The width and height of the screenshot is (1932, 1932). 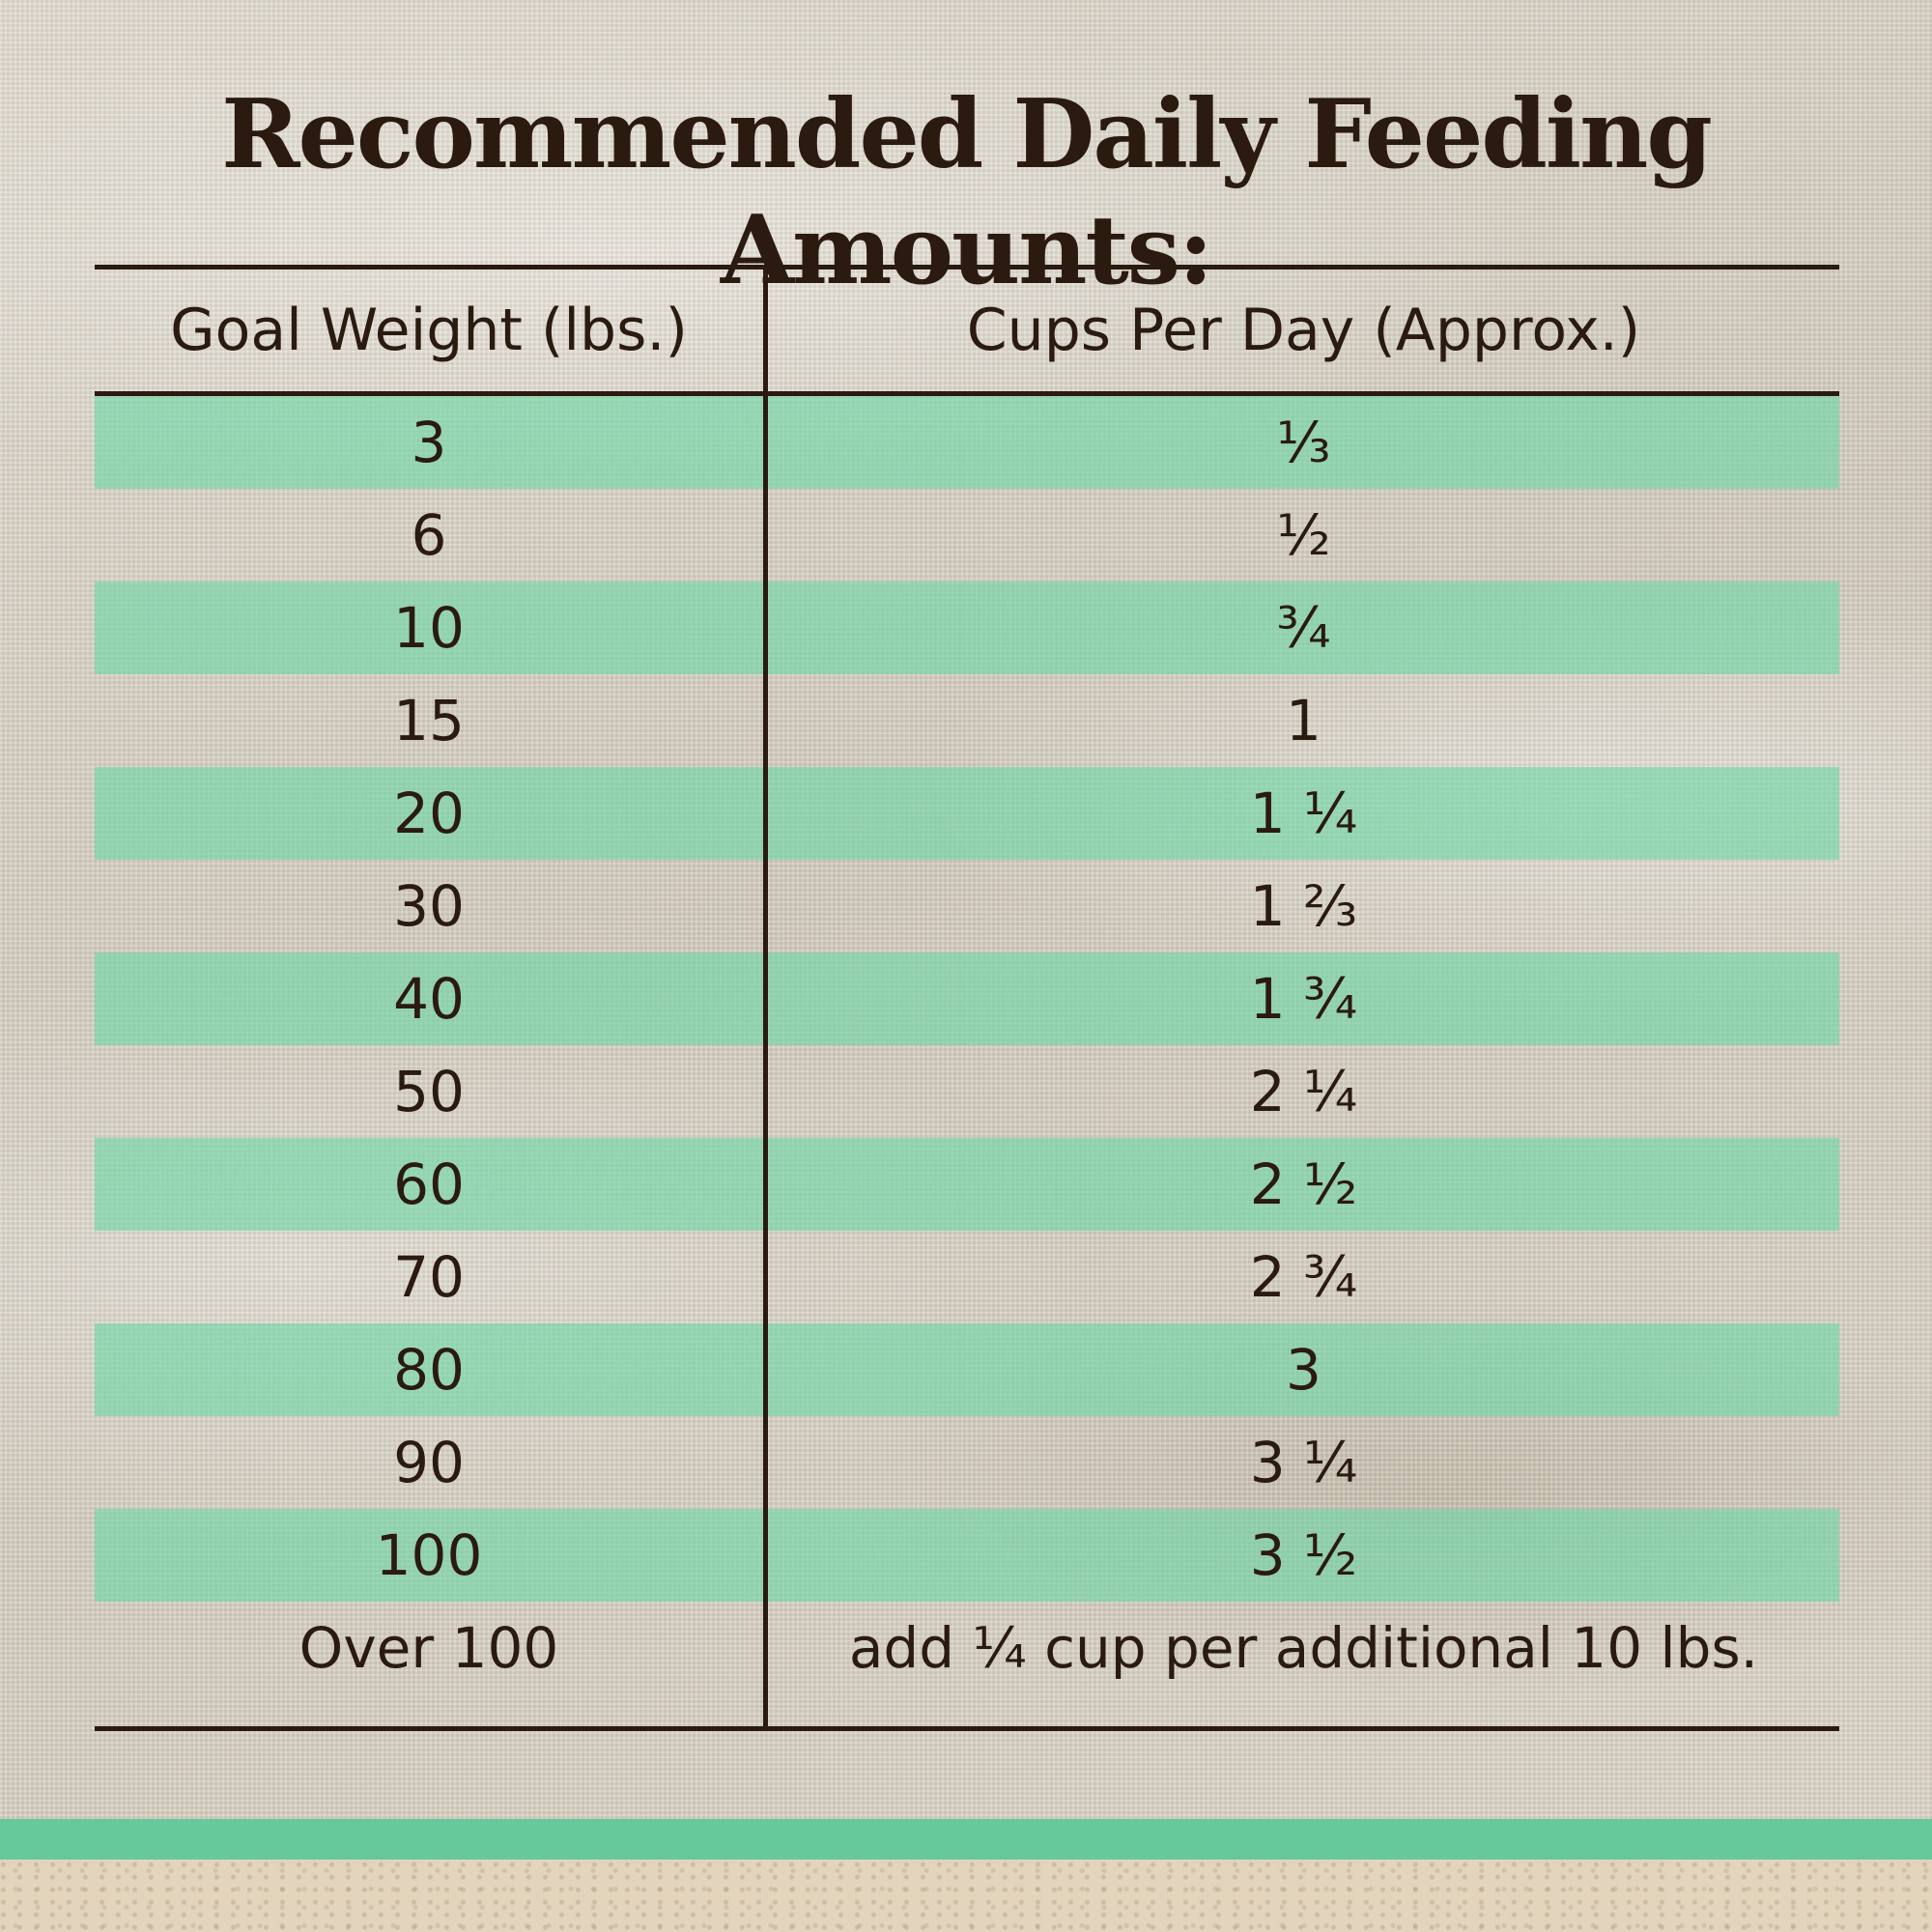 I want to click on cups-cell: 1 ¾, so click(x=1303, y=999).